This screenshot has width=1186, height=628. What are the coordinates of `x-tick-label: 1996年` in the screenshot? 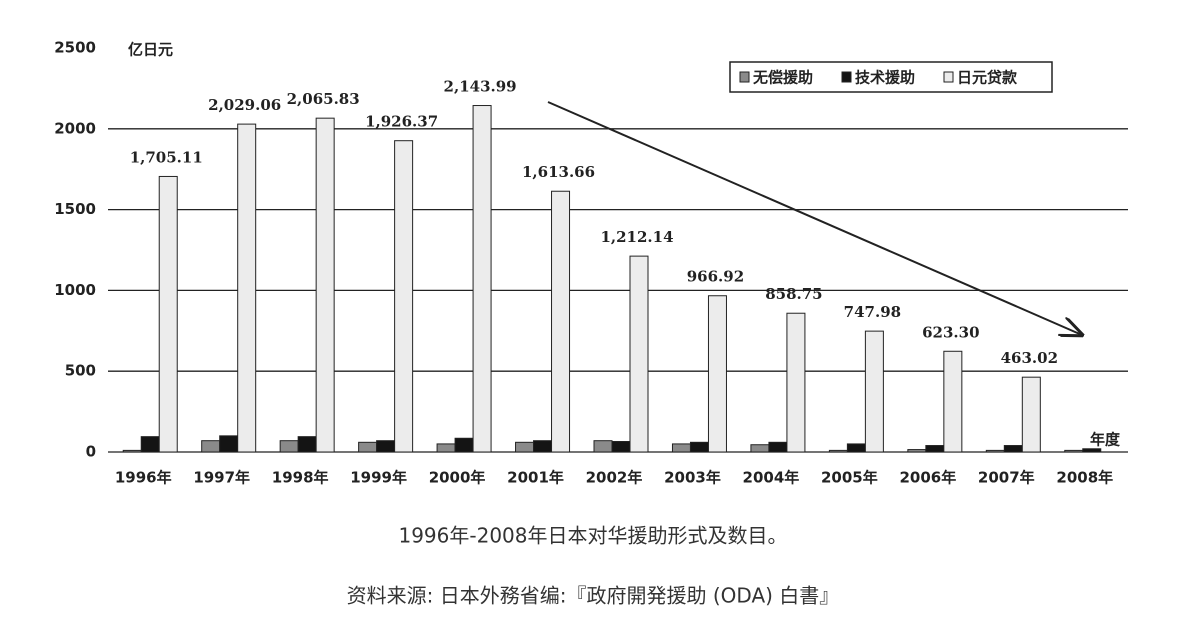 It's located at (143, 478).